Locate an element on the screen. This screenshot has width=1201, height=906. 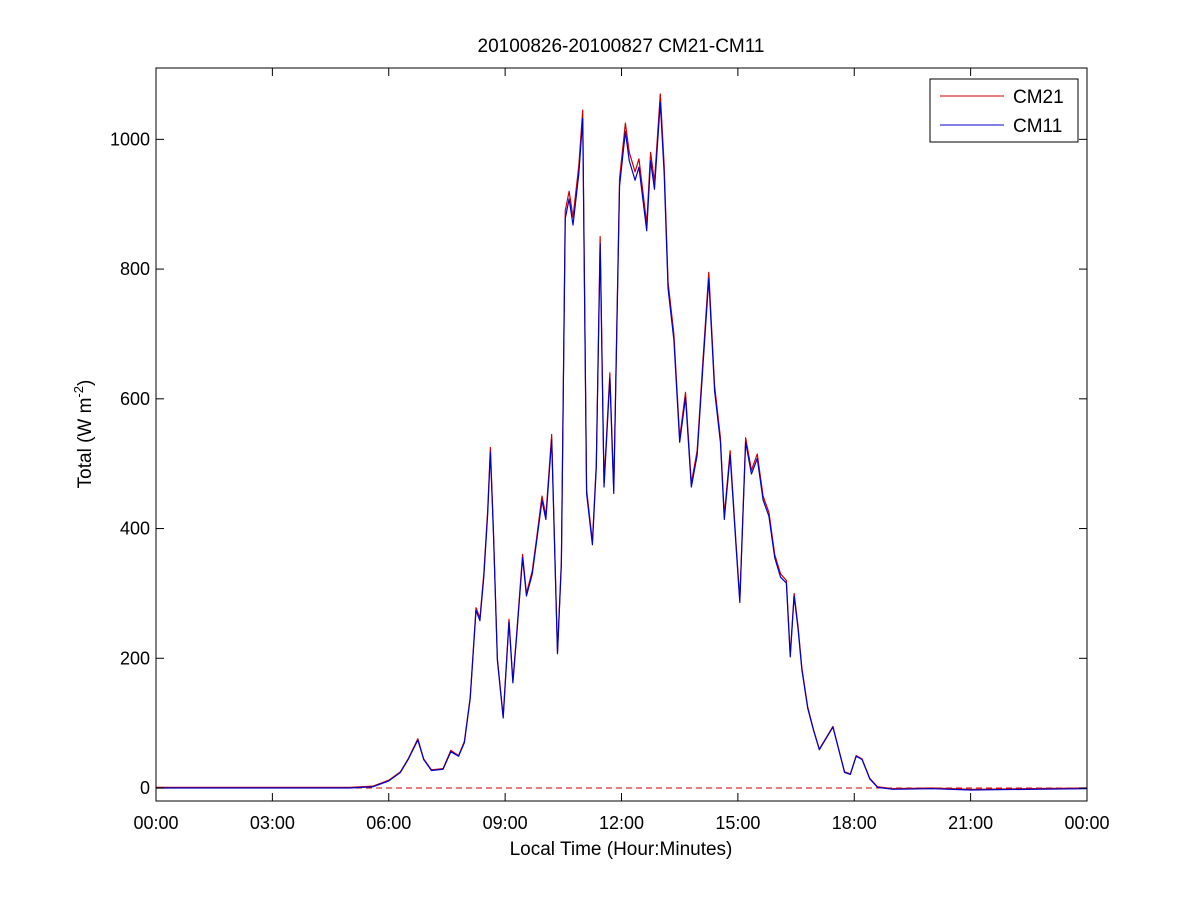
x-tick-label: 03:00 is located at coordinates (272, 823).